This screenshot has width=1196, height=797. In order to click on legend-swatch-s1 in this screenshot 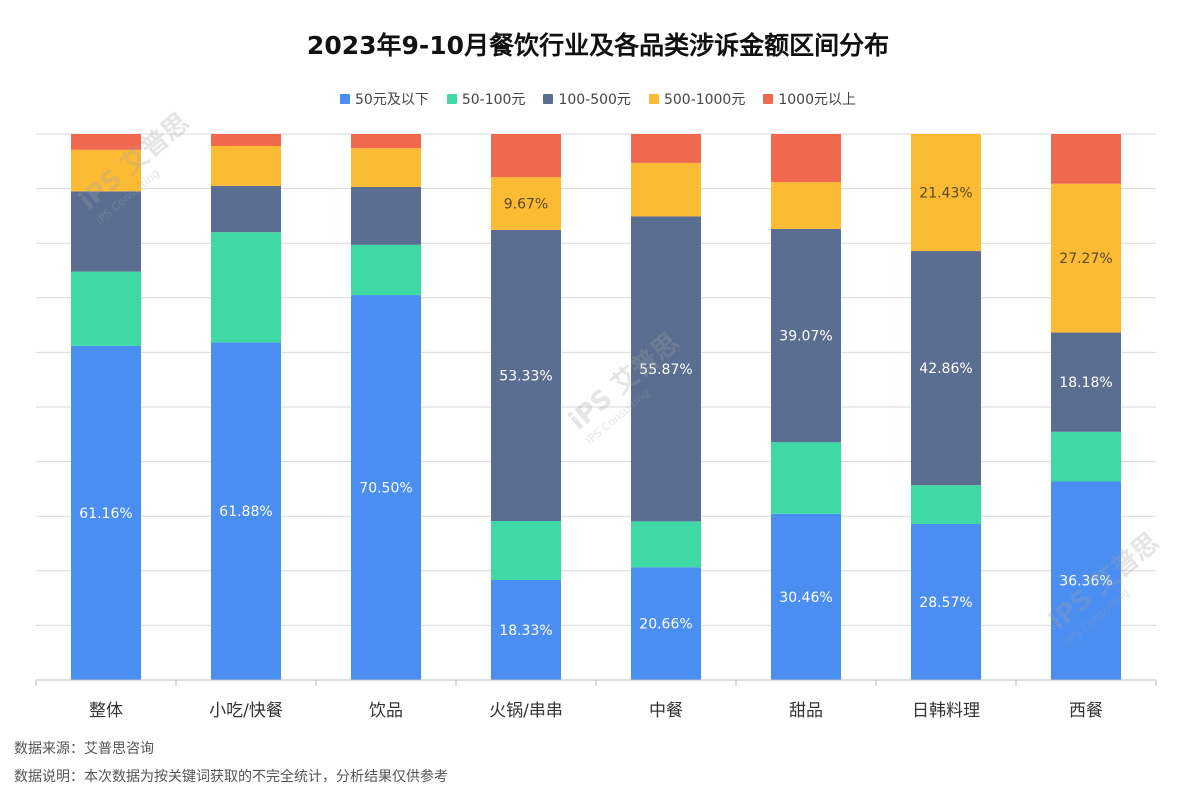, I will do `click(345, 99)`.